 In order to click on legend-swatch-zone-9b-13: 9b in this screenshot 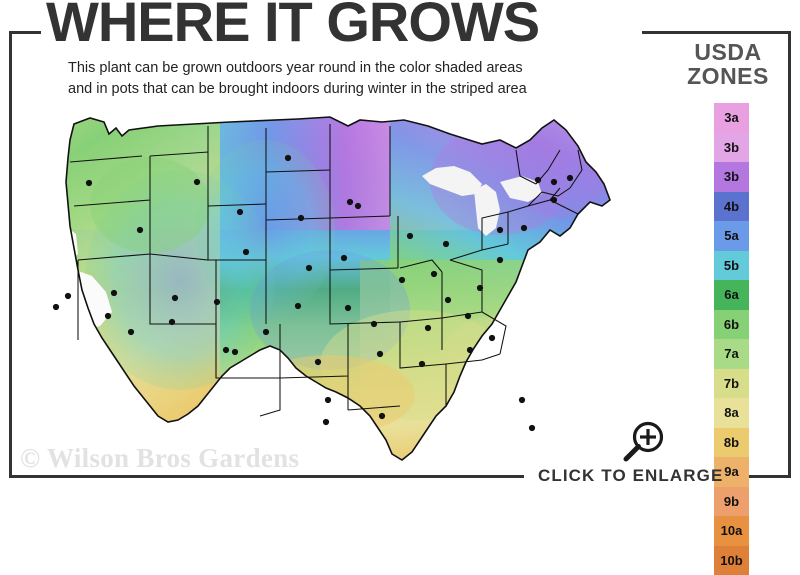, I will do `click(731, 502)`.